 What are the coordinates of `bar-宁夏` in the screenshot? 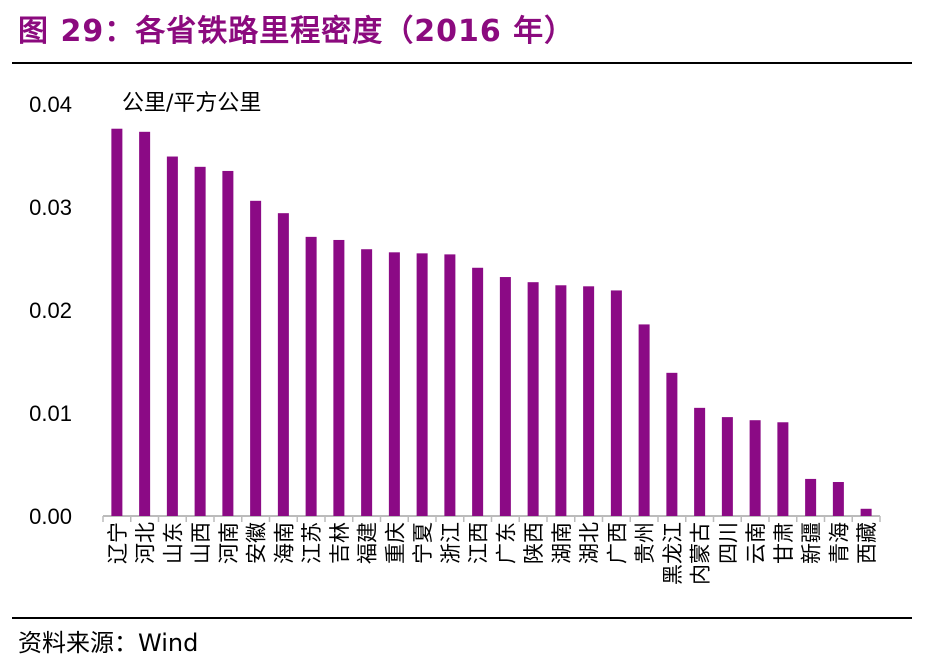 It's located at (422, 384).